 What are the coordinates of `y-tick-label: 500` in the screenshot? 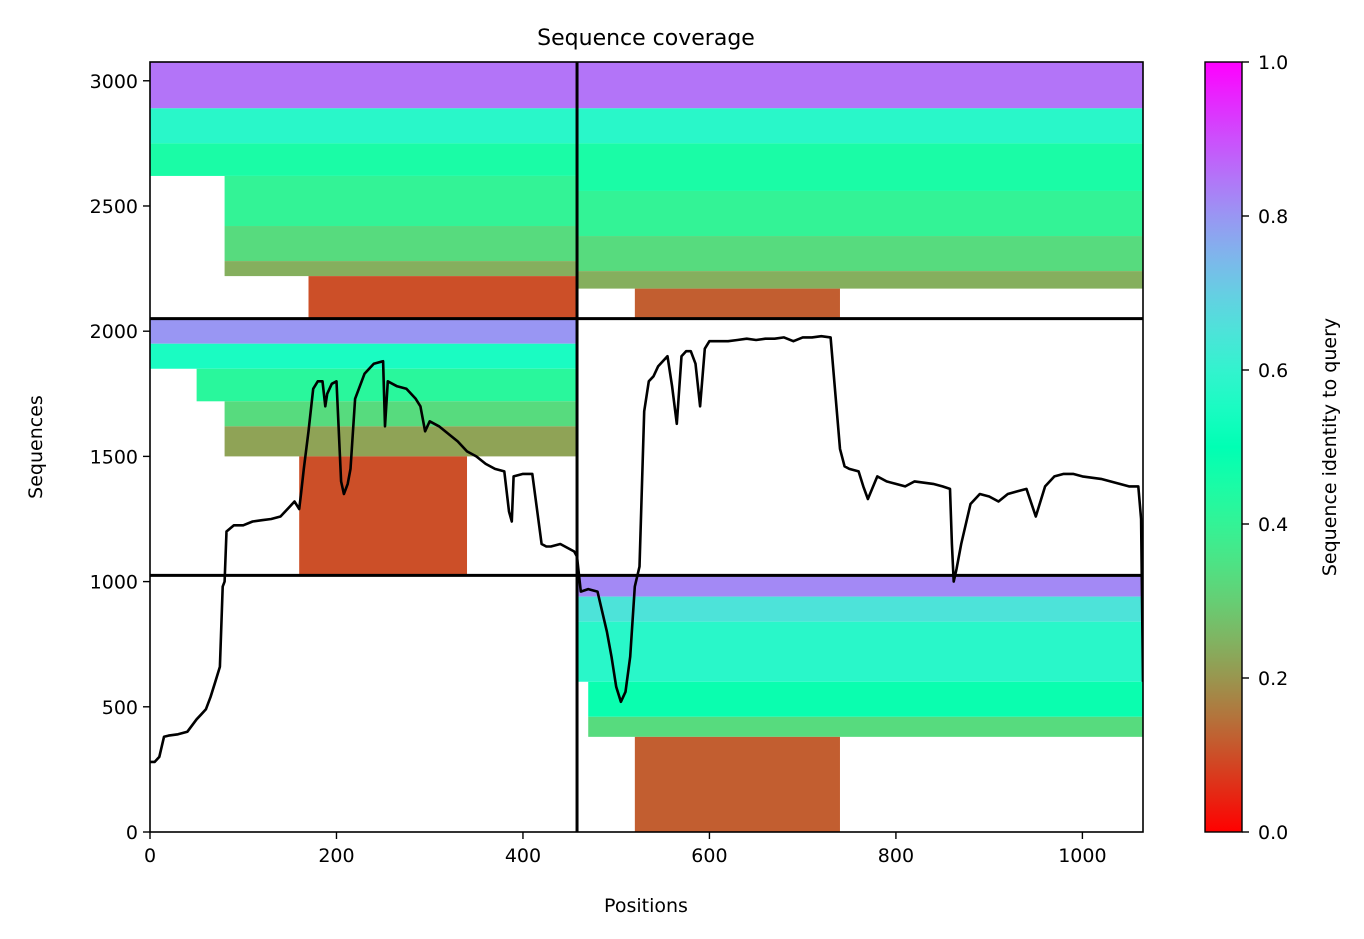 It's located at (120, 708).